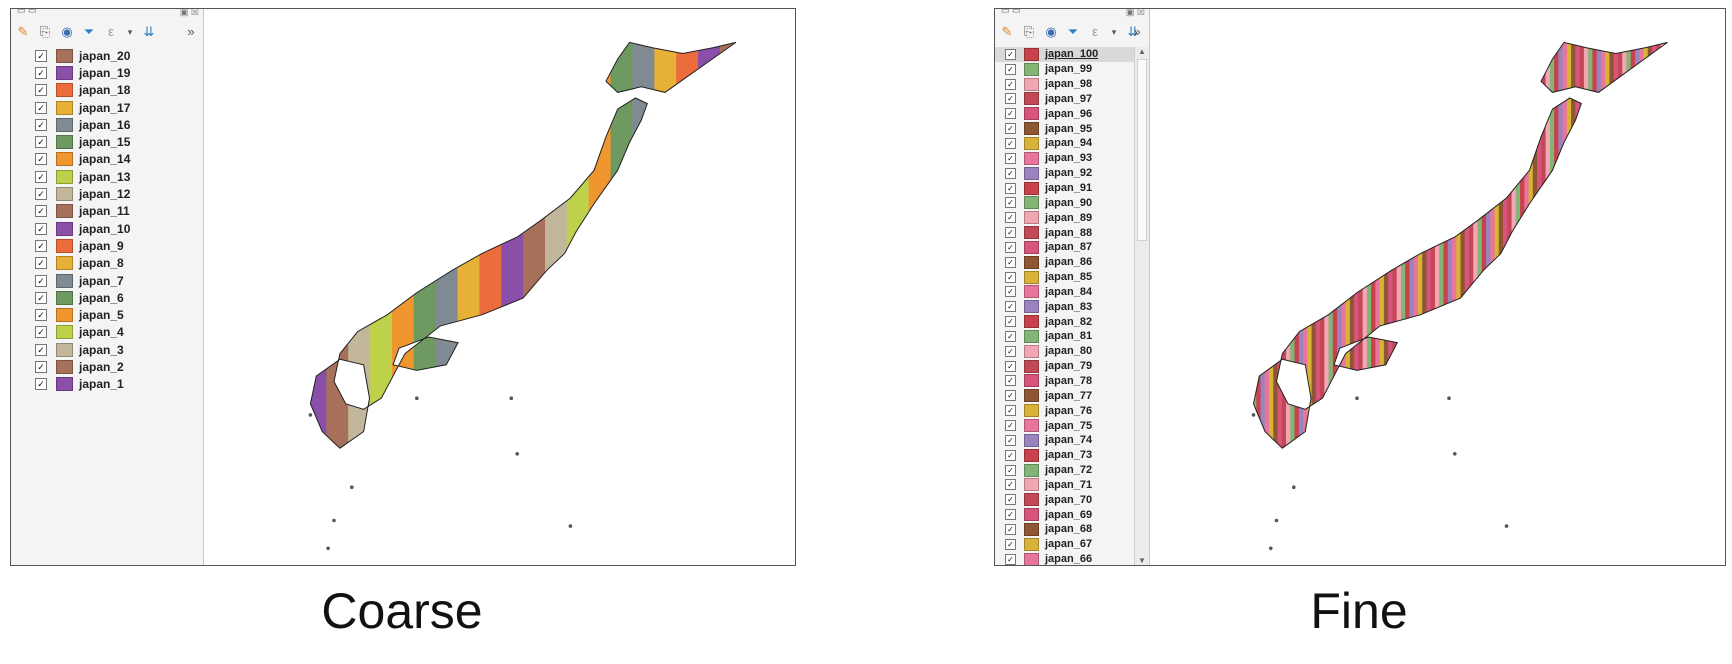 The image size is (1732, 664). I want to click on layer-item: ✓ japan_19, so click(107, 72).